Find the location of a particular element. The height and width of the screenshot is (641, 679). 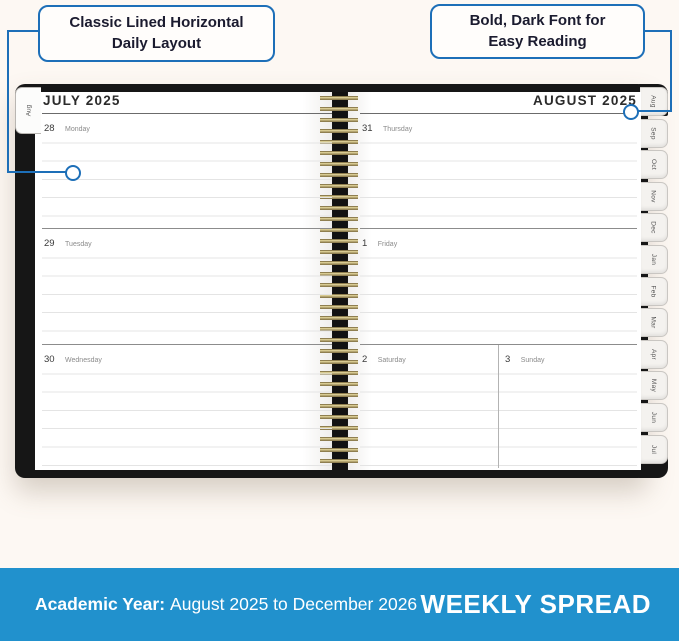

callout-lined-layout: Classic Lined Horizontal Daily Layout is located at coordinates (156, 33).